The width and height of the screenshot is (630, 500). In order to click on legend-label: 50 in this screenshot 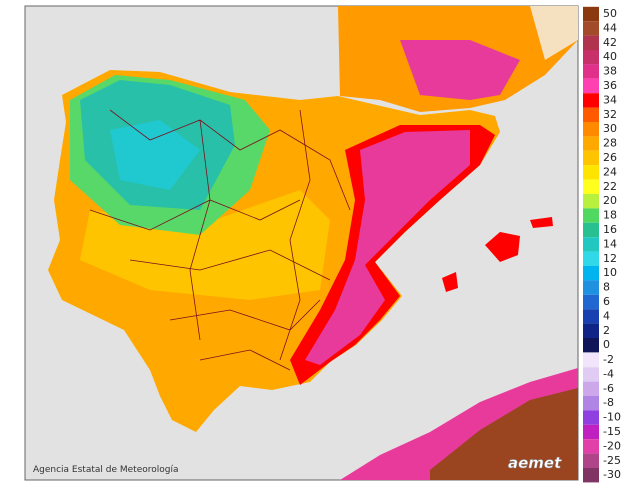, I will do `click(610, 13)`.